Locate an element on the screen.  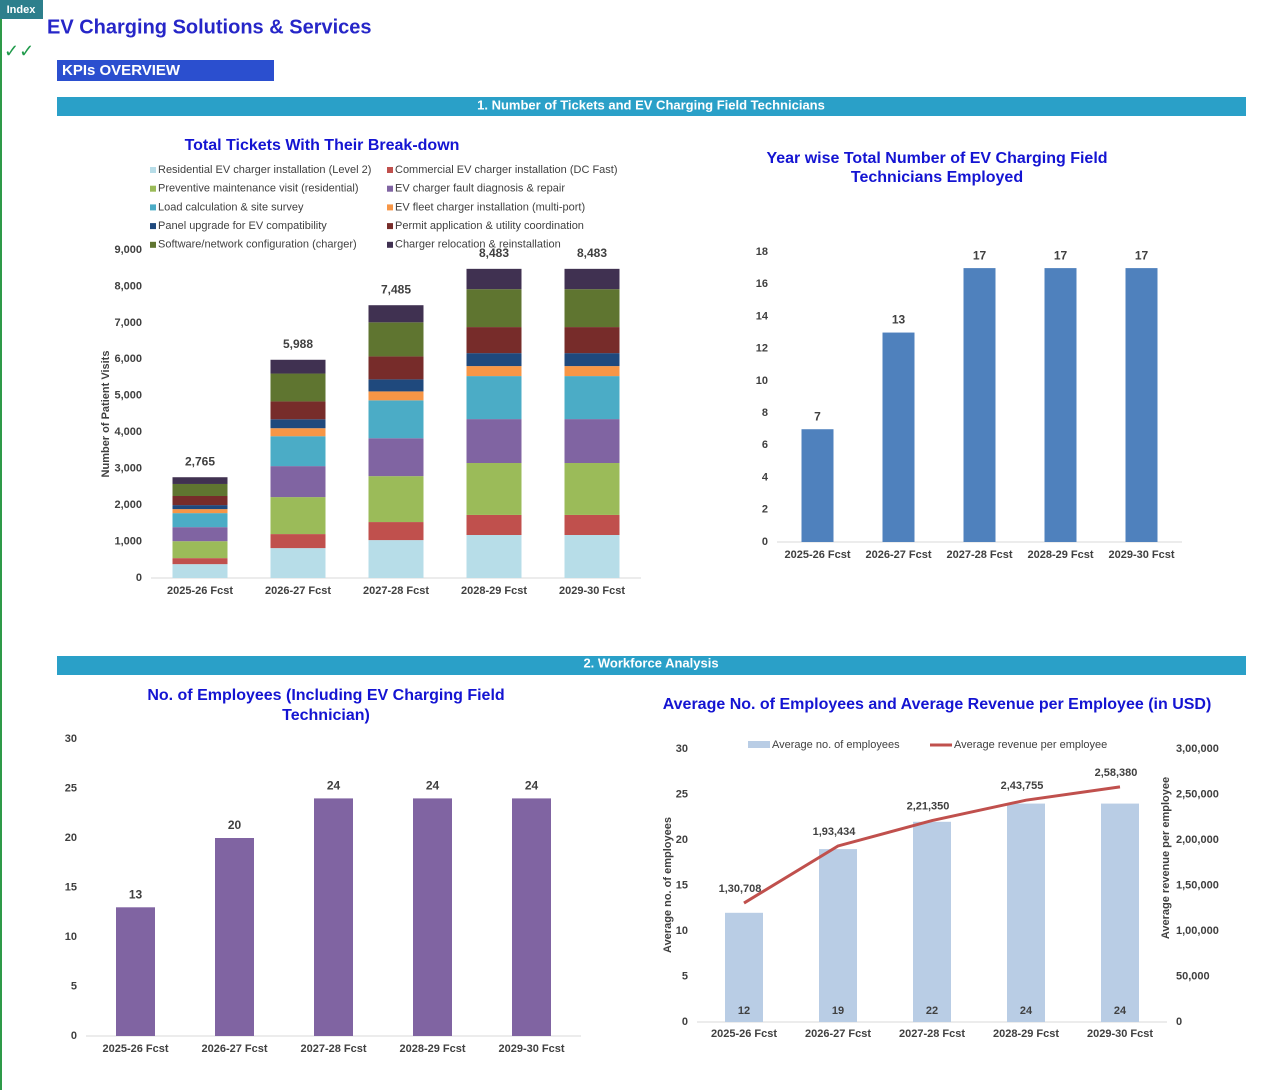
total-label: 5,988 is located at coordinates (298, 344).